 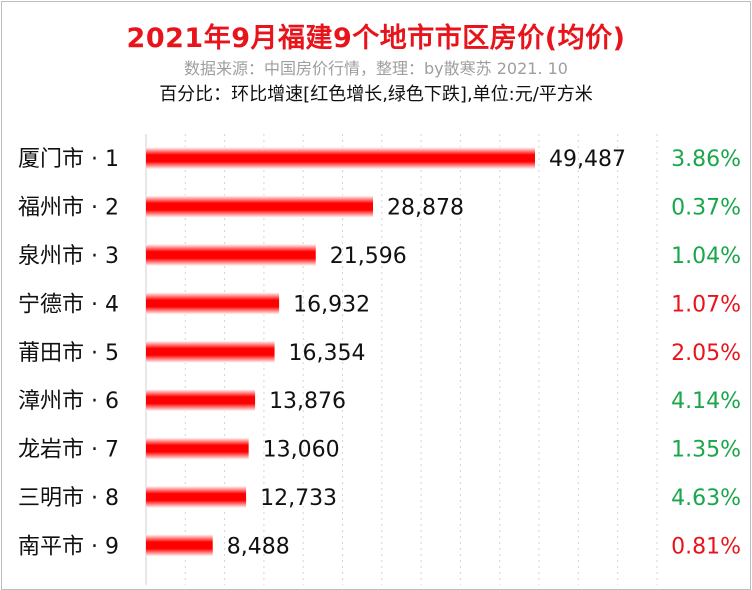 What do you see at coordinates (68, 401) in the screenshot?
I see `category-label: 漳州市 · 6` at bounding box center [68, 401].